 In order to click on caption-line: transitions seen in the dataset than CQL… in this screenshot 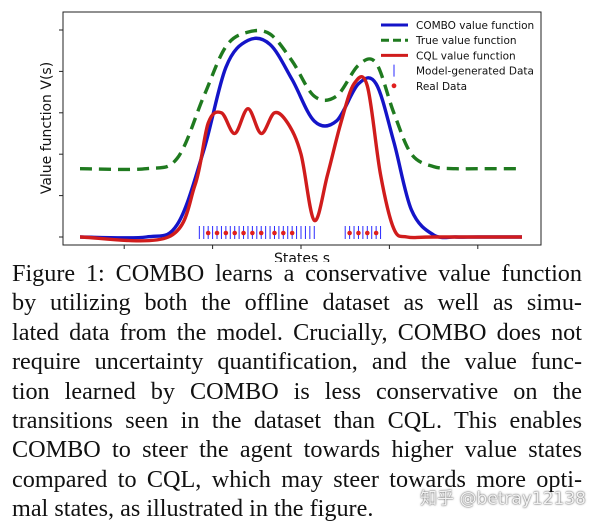, I will do `click(297, 421)`.